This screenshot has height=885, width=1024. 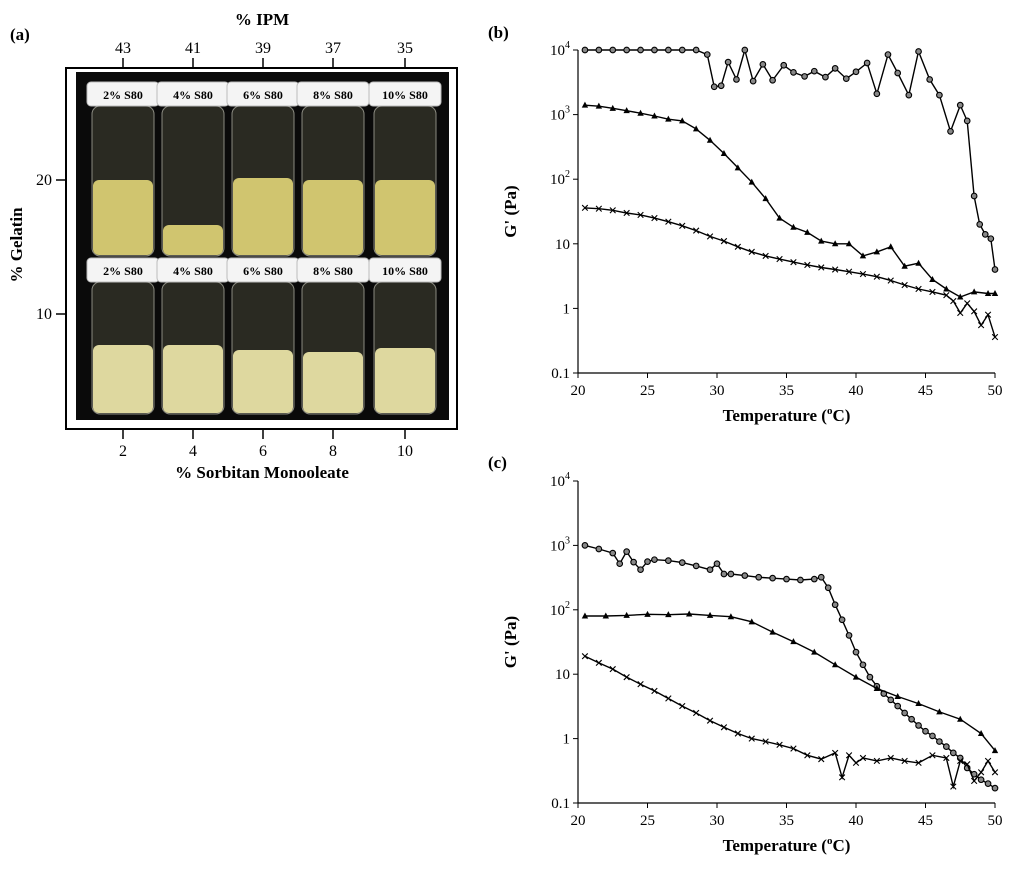 I want to click on panel-label: (b), so click(x=498, y=32).